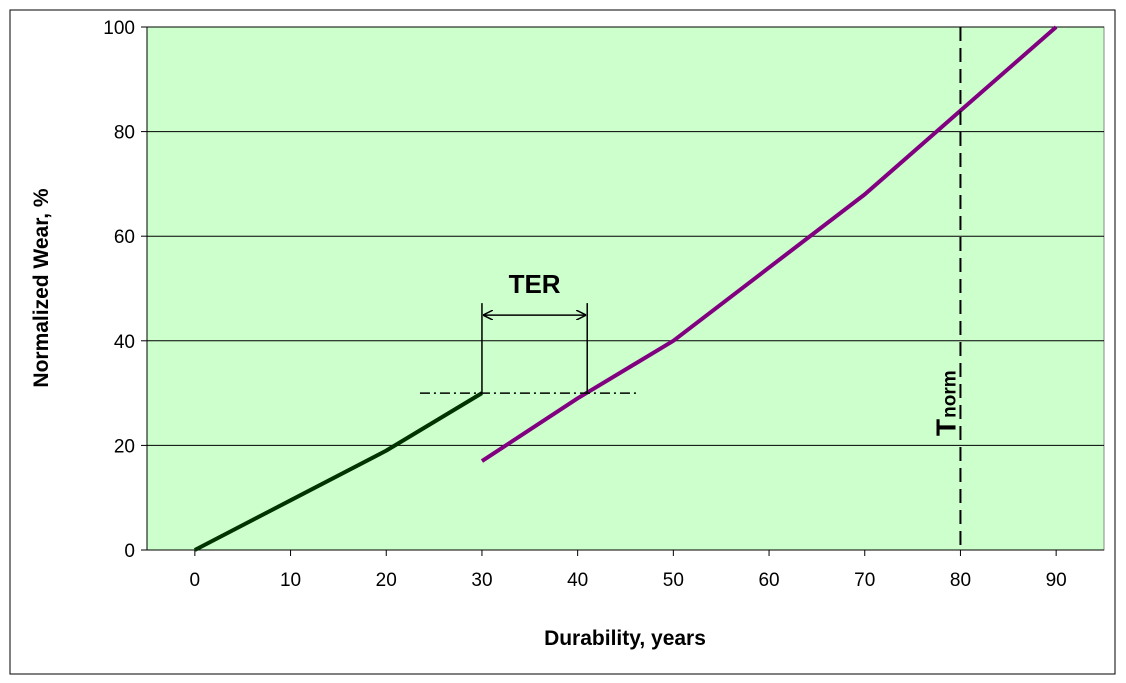  Describe the element at coordinates (119, 28) in the screenshot. I see `y-tick-label: 100` at that location.